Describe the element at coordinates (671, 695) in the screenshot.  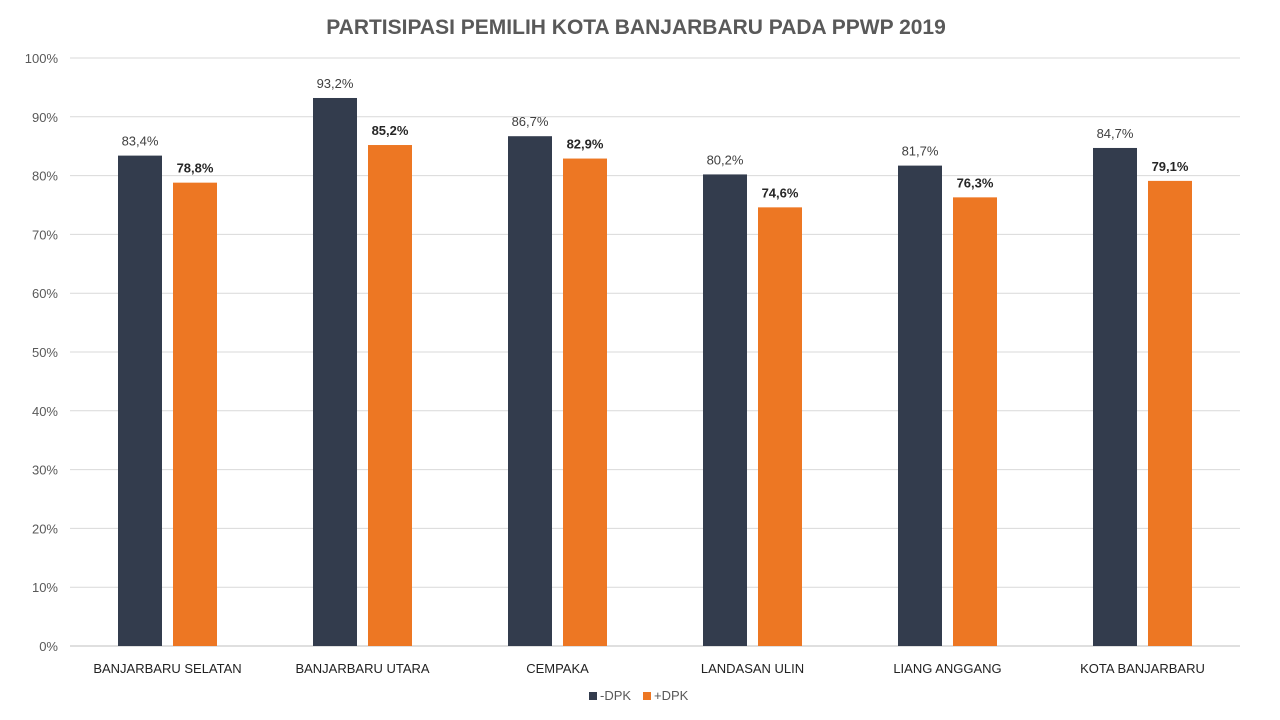
I see `legend-label: +DPK` at that location.